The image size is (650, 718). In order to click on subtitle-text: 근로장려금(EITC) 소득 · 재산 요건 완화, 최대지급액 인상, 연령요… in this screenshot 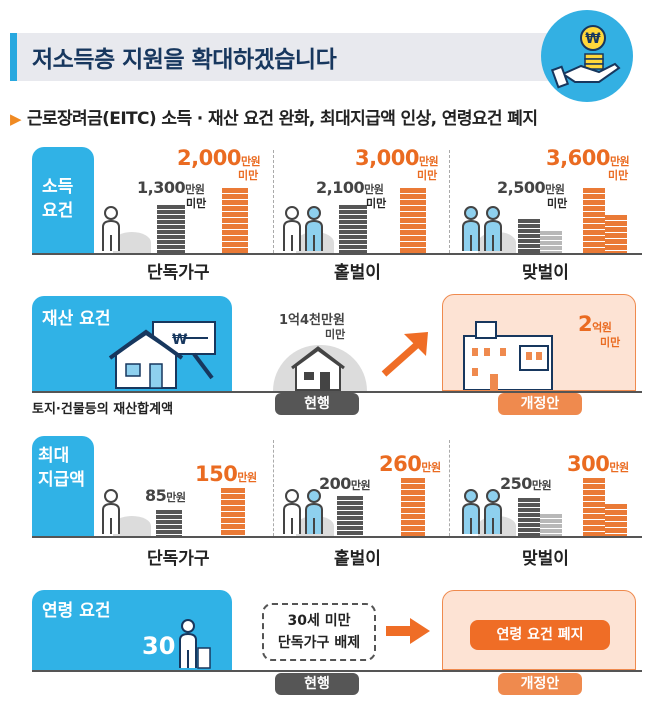, I will do `click(282, 119)`.